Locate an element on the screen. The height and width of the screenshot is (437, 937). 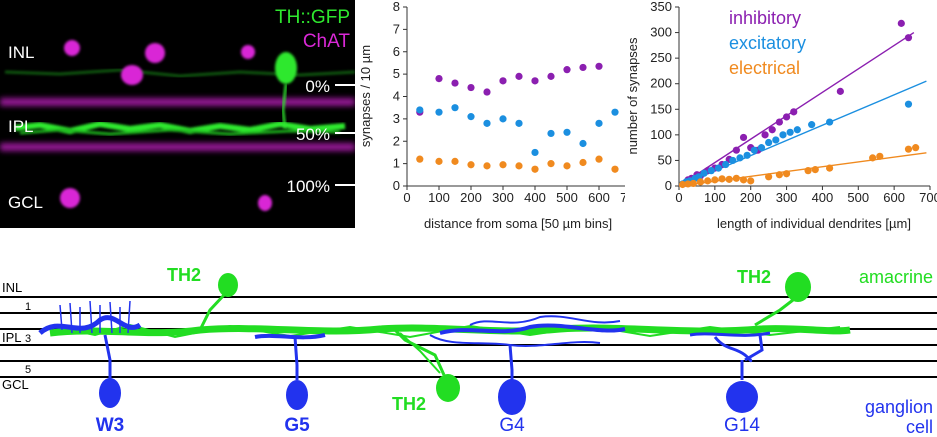
ganglion-label-w3: W3 is located at coordinates (110, 425).